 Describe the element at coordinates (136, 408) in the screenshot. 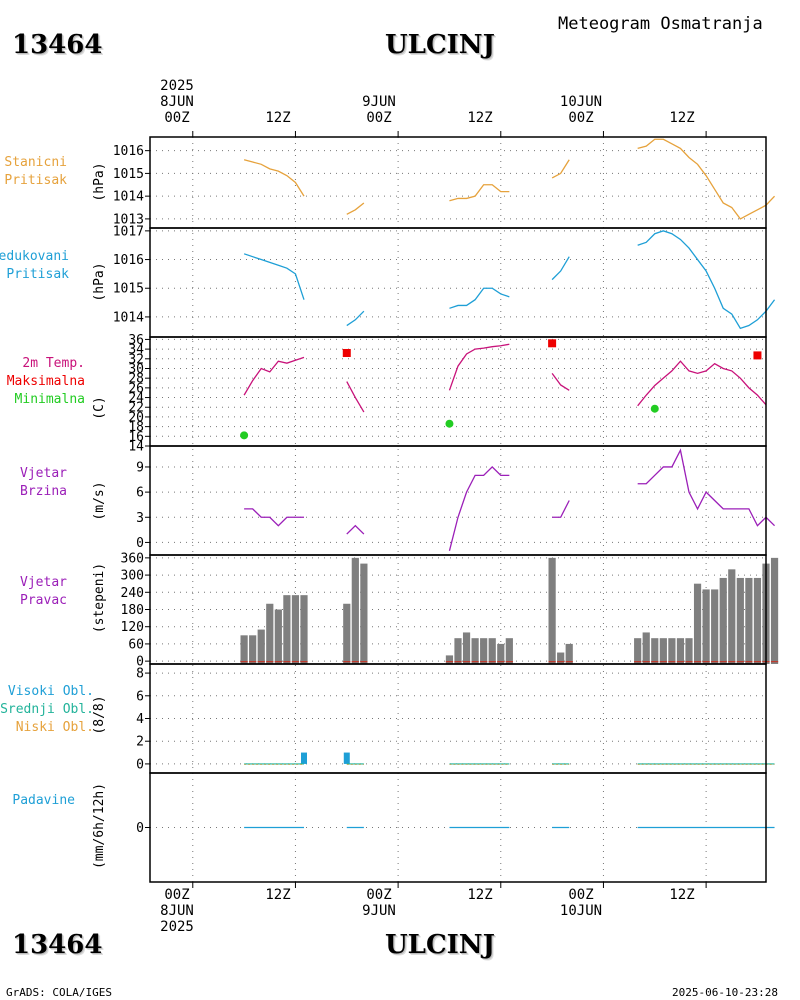

I see `y-tick-label: 22` at that location.